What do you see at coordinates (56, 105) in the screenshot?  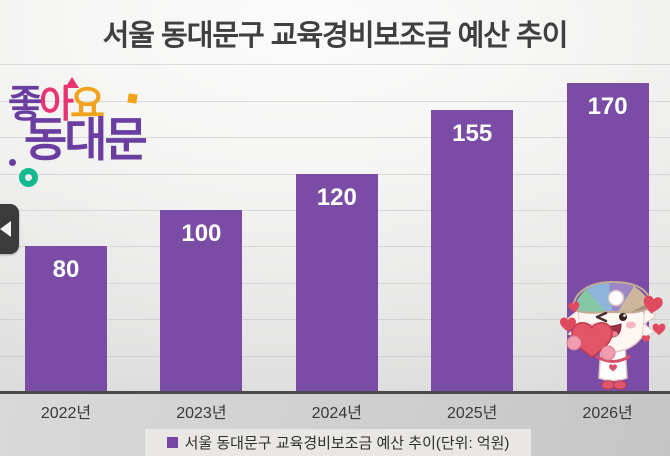 I see `logo-char-2: 아` at bounding box center [56, 105].